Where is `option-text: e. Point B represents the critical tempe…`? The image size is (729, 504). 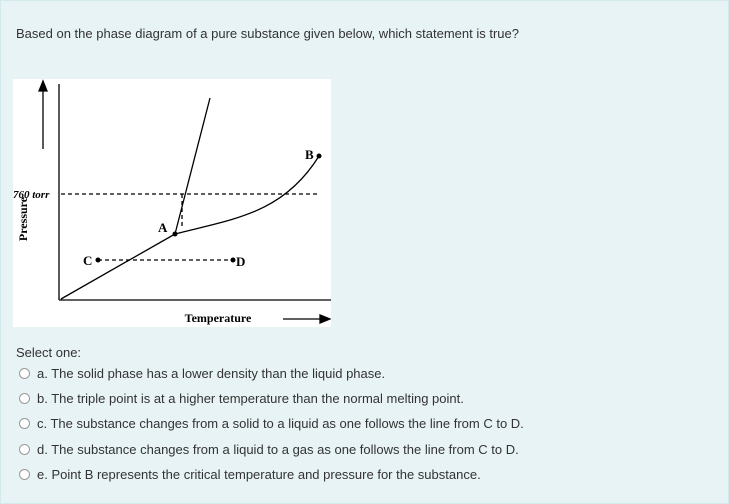 option-text: e. Point B represents the critical tempe… is located at coordinates (259, 474).